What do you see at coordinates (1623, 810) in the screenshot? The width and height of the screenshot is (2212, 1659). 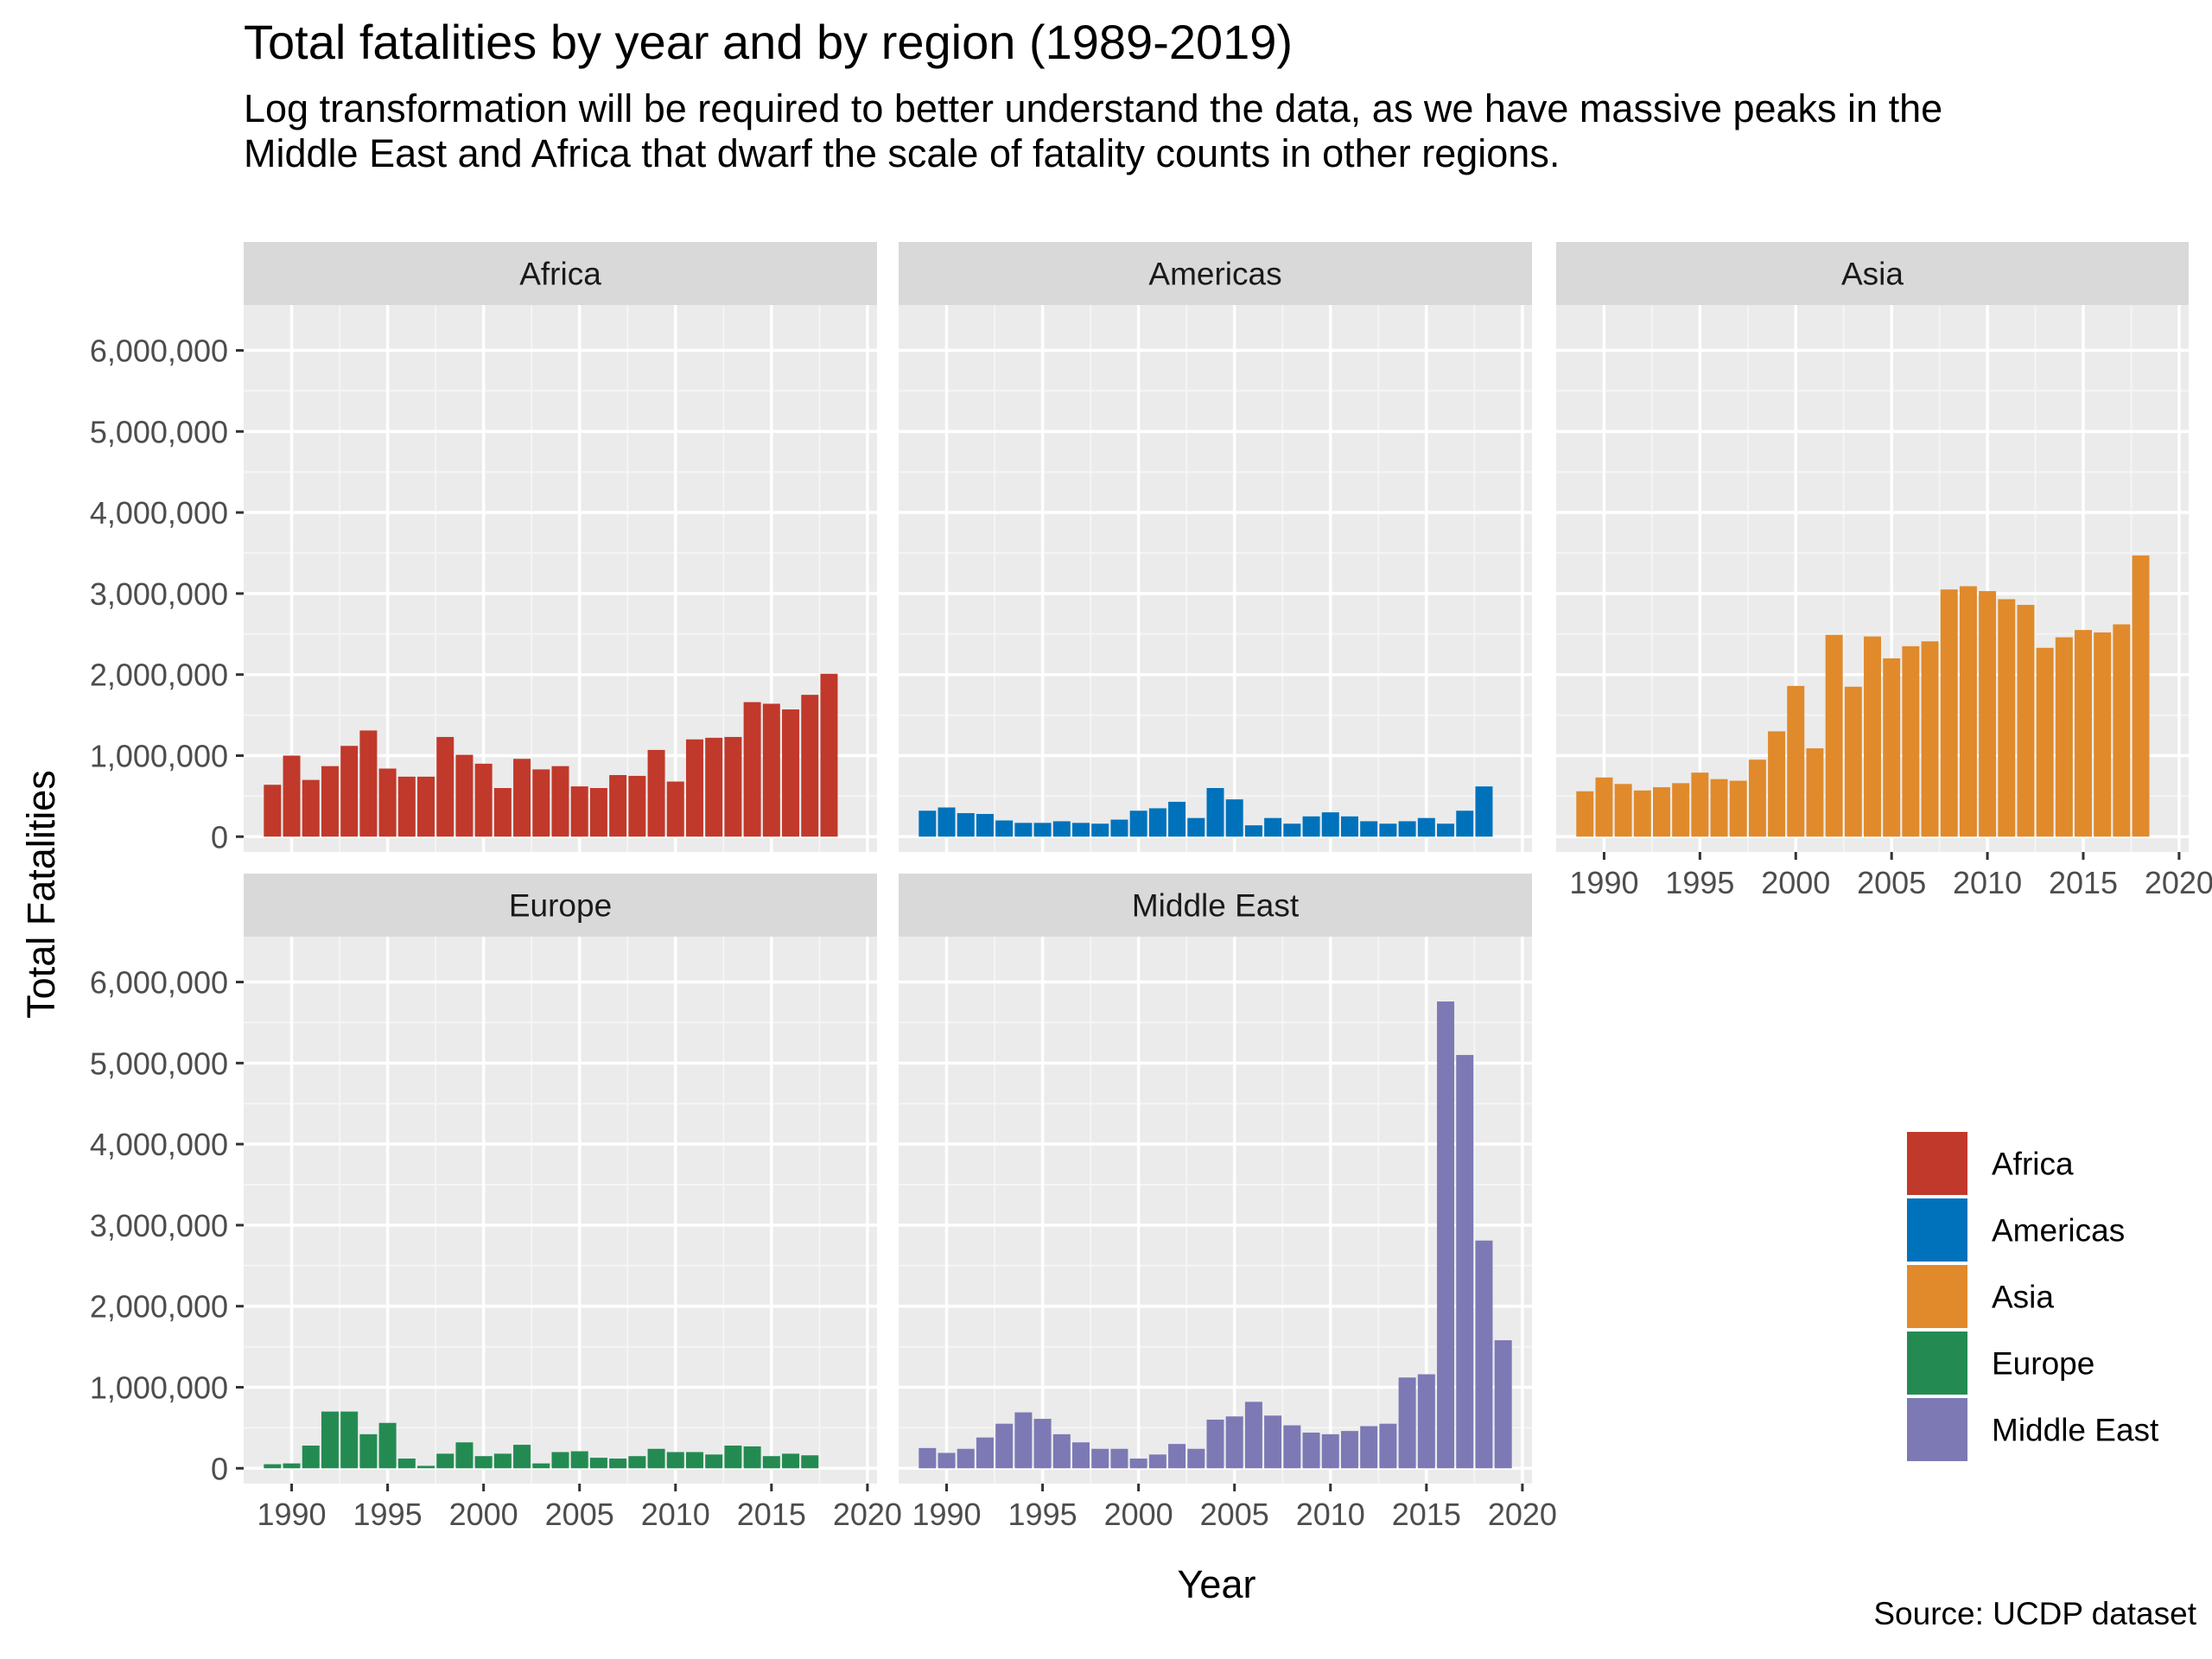 I see `bar-asia-1991` at bounding box center [1623, 810].